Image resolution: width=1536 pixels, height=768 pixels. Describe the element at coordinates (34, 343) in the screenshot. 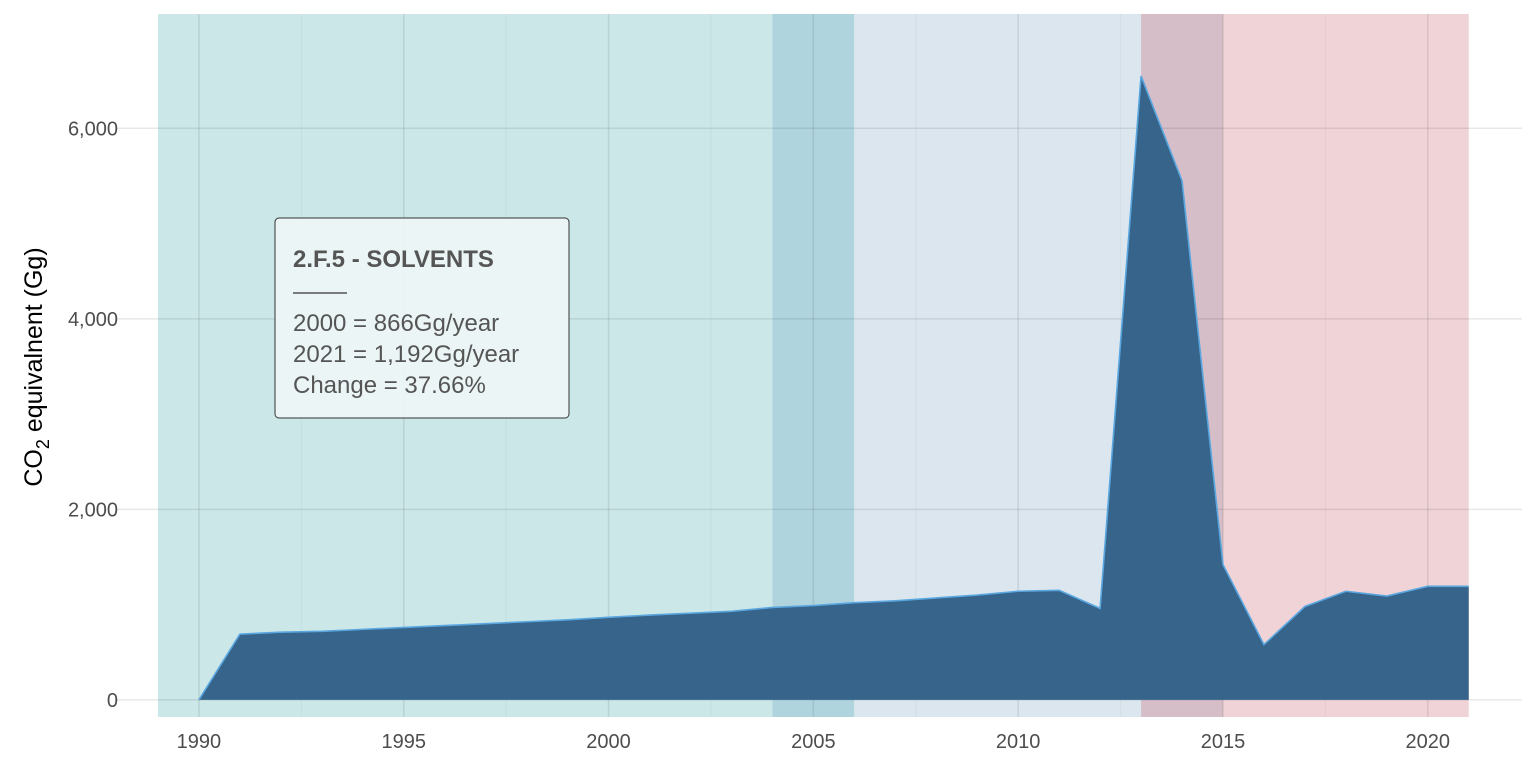

I see `y-axis-label-rest: equivalnent (Gg)` at that location.